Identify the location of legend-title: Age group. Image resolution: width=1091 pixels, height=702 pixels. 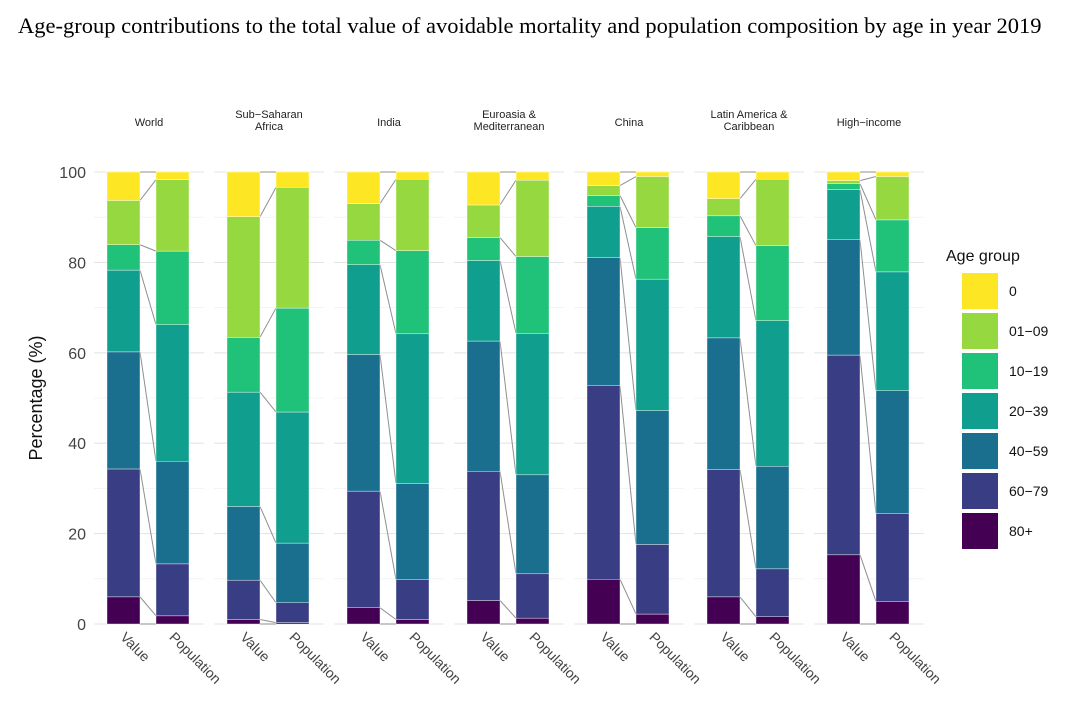
(983, 256).